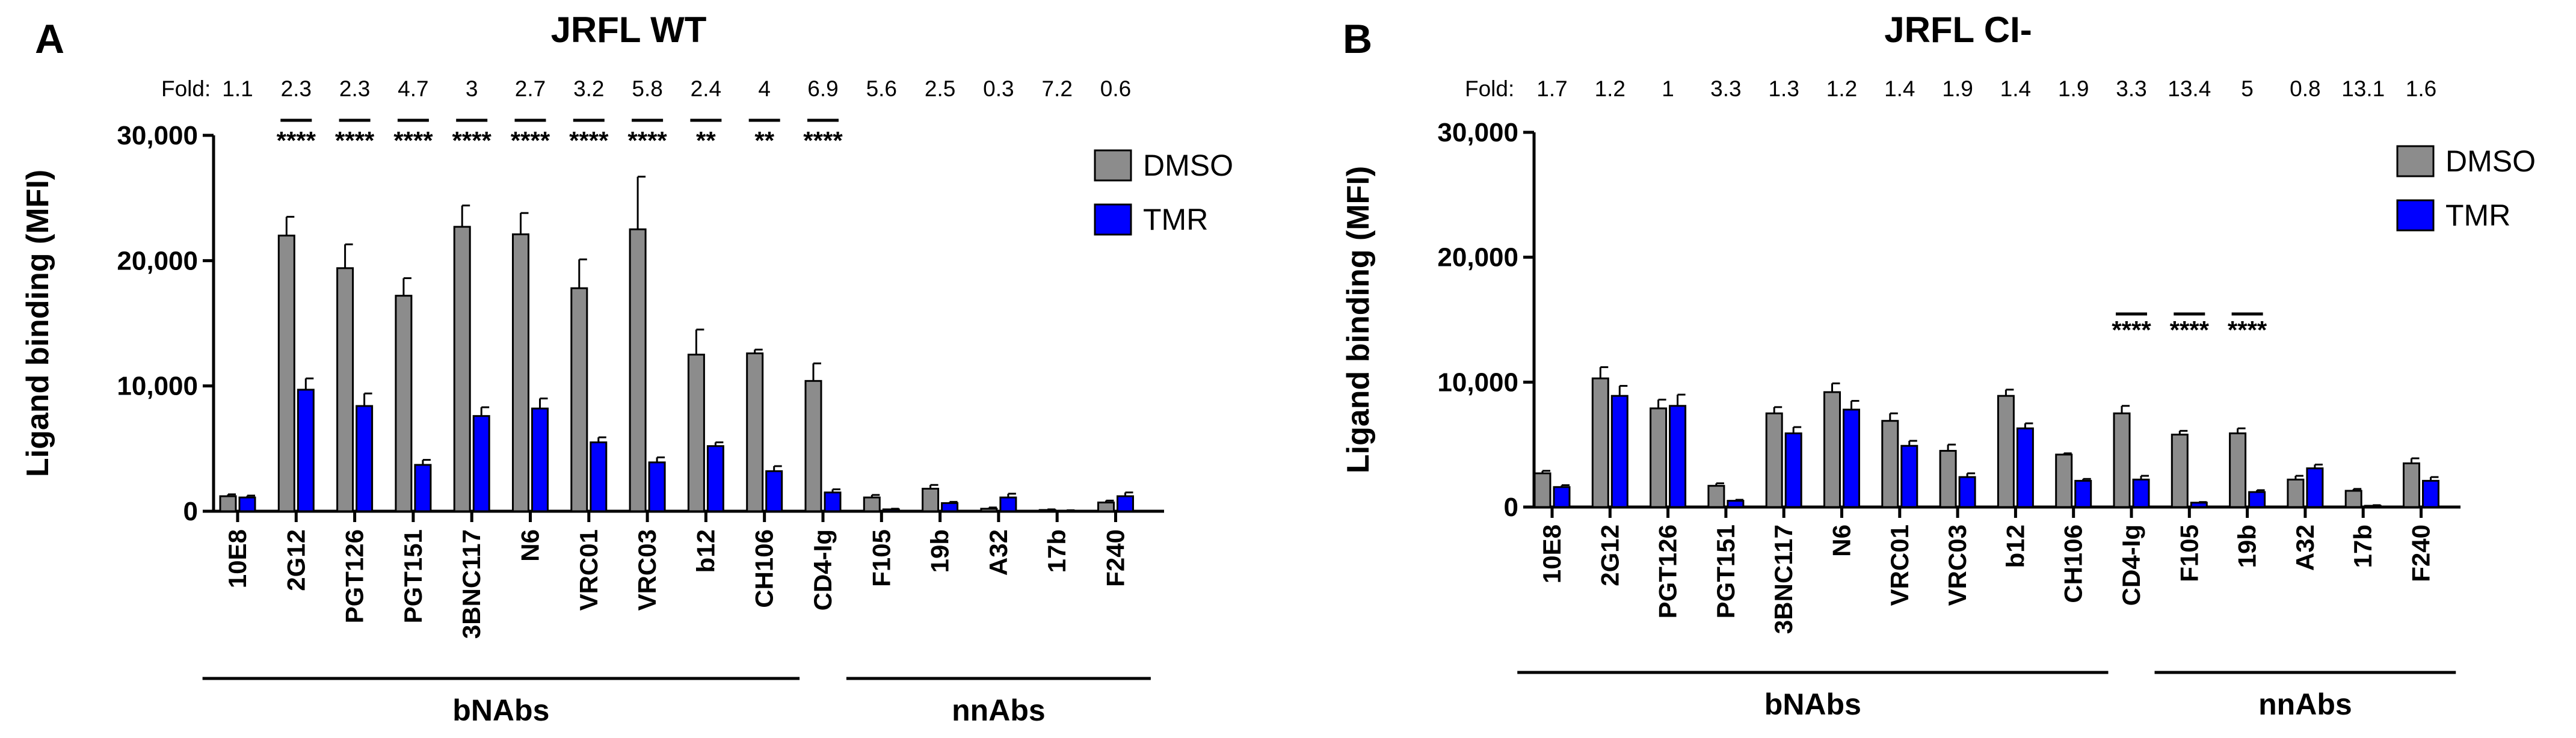 This screenshot has height=738, width=2576. What do you see at coordinates (998, 88) in the screenshot?
I see `fold-value: 0.3` at bounding box center [998, 88].